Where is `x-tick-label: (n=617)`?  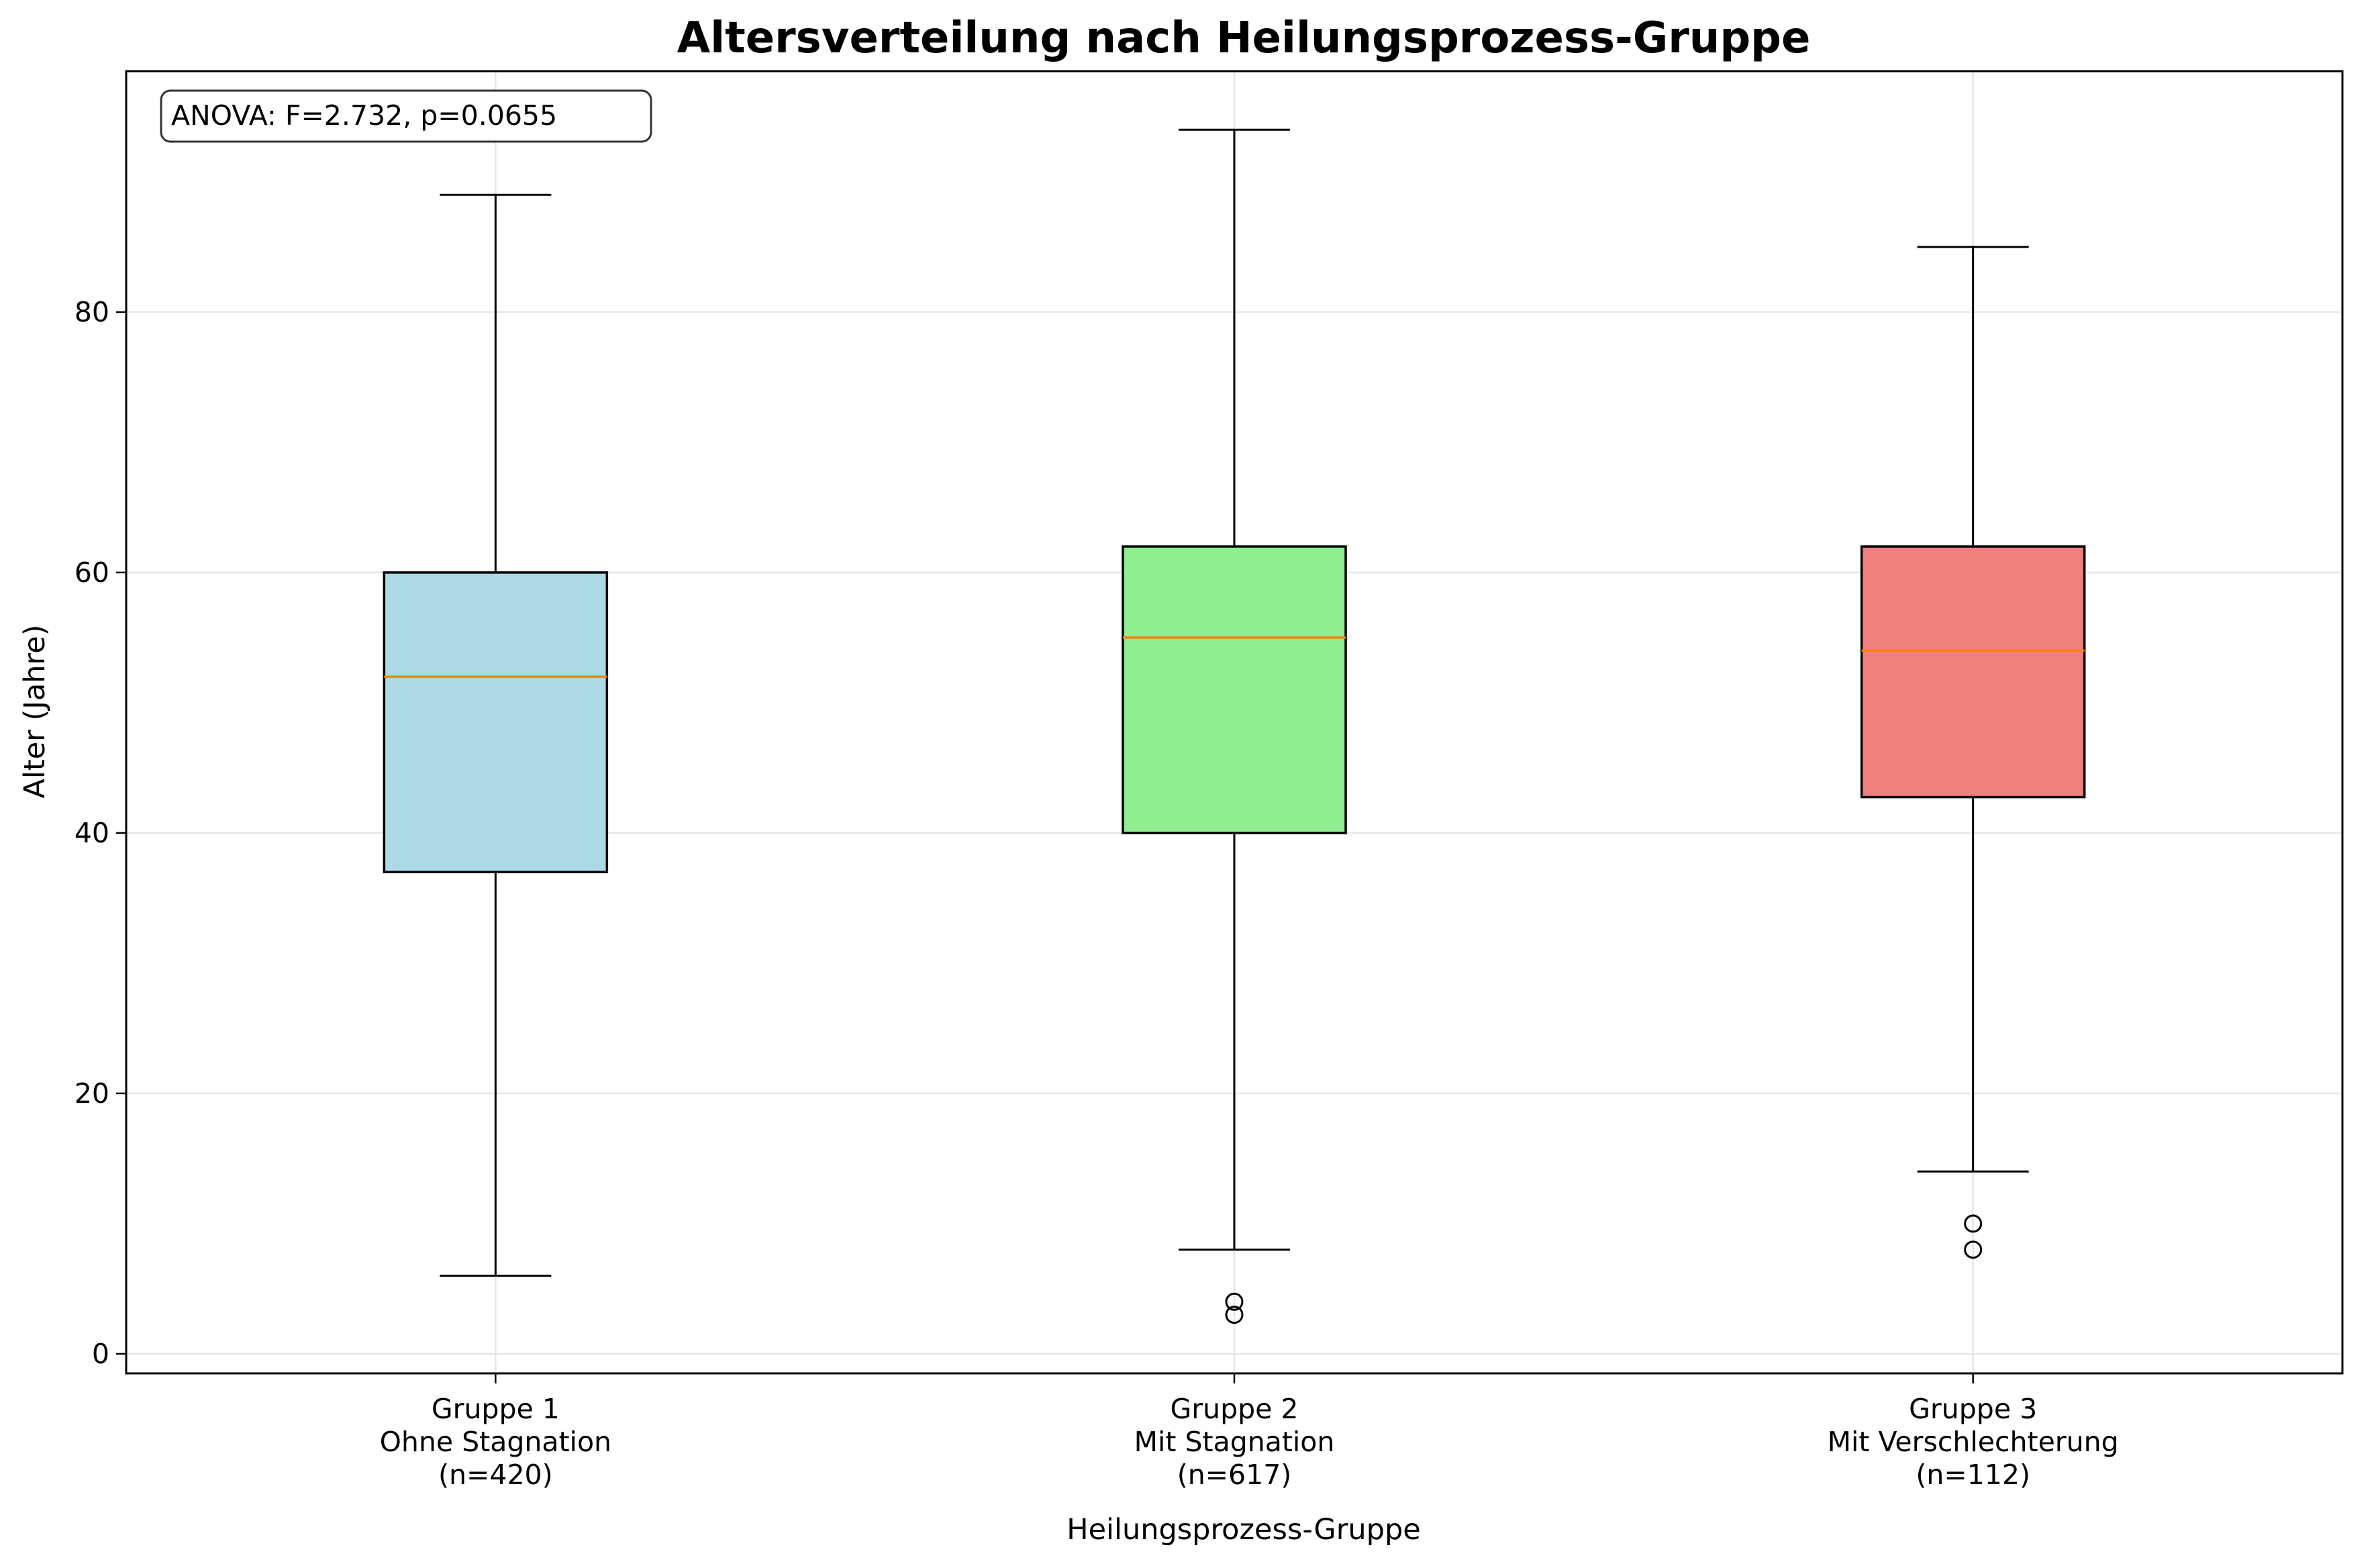
x-tick-label: (n=617) is located at coordinates (1234, 1475).